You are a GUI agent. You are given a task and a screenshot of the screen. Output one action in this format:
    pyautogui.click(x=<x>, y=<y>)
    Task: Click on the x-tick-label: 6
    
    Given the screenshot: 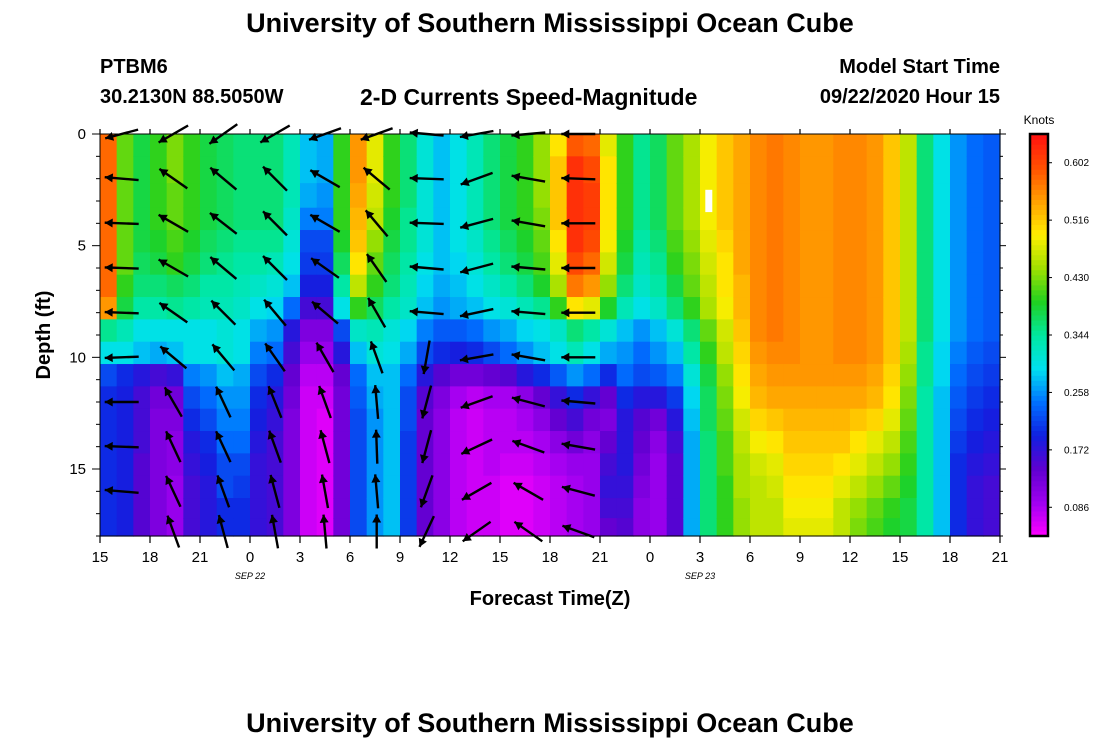 What is the action you would take?
    pyautogui.click(x=350, y=557)
    